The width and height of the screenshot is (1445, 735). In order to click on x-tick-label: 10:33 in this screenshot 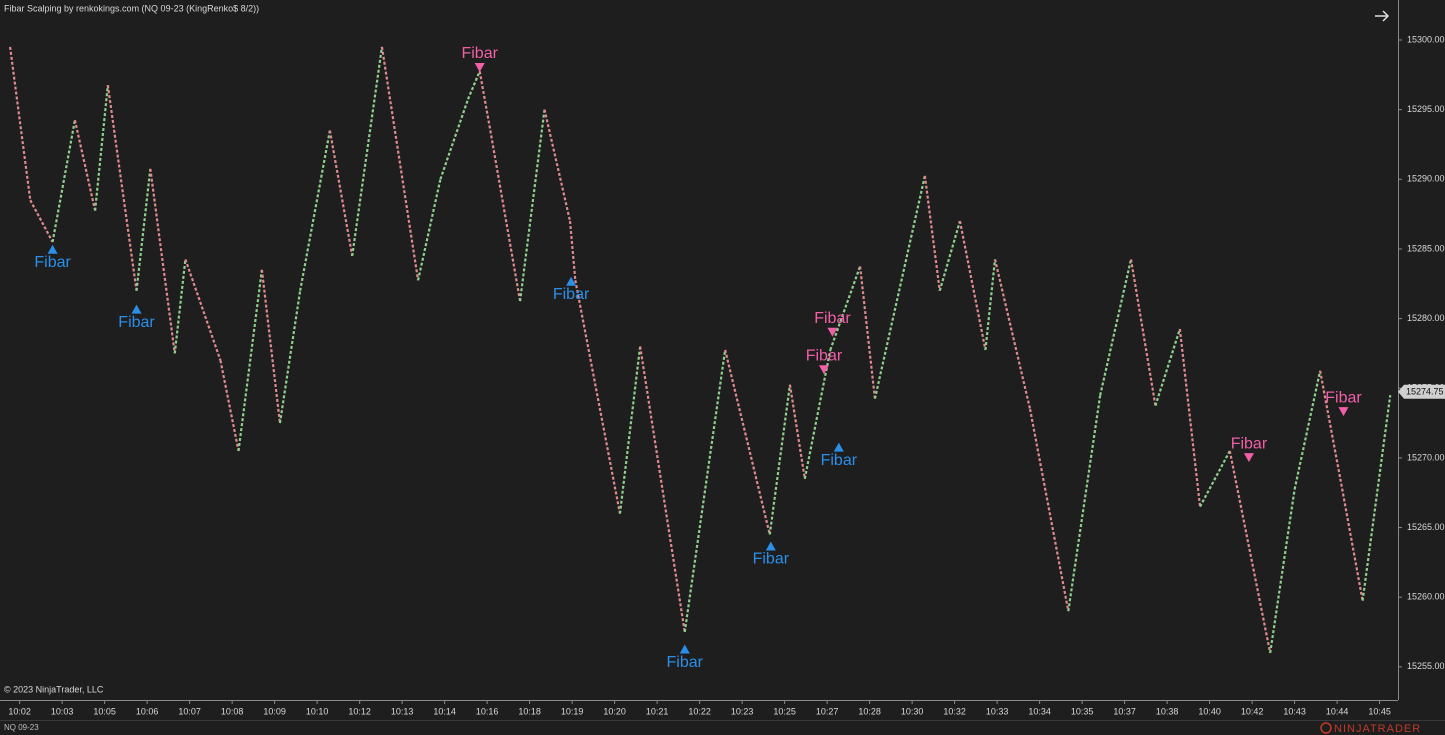, I will do `click(997, 711)`.